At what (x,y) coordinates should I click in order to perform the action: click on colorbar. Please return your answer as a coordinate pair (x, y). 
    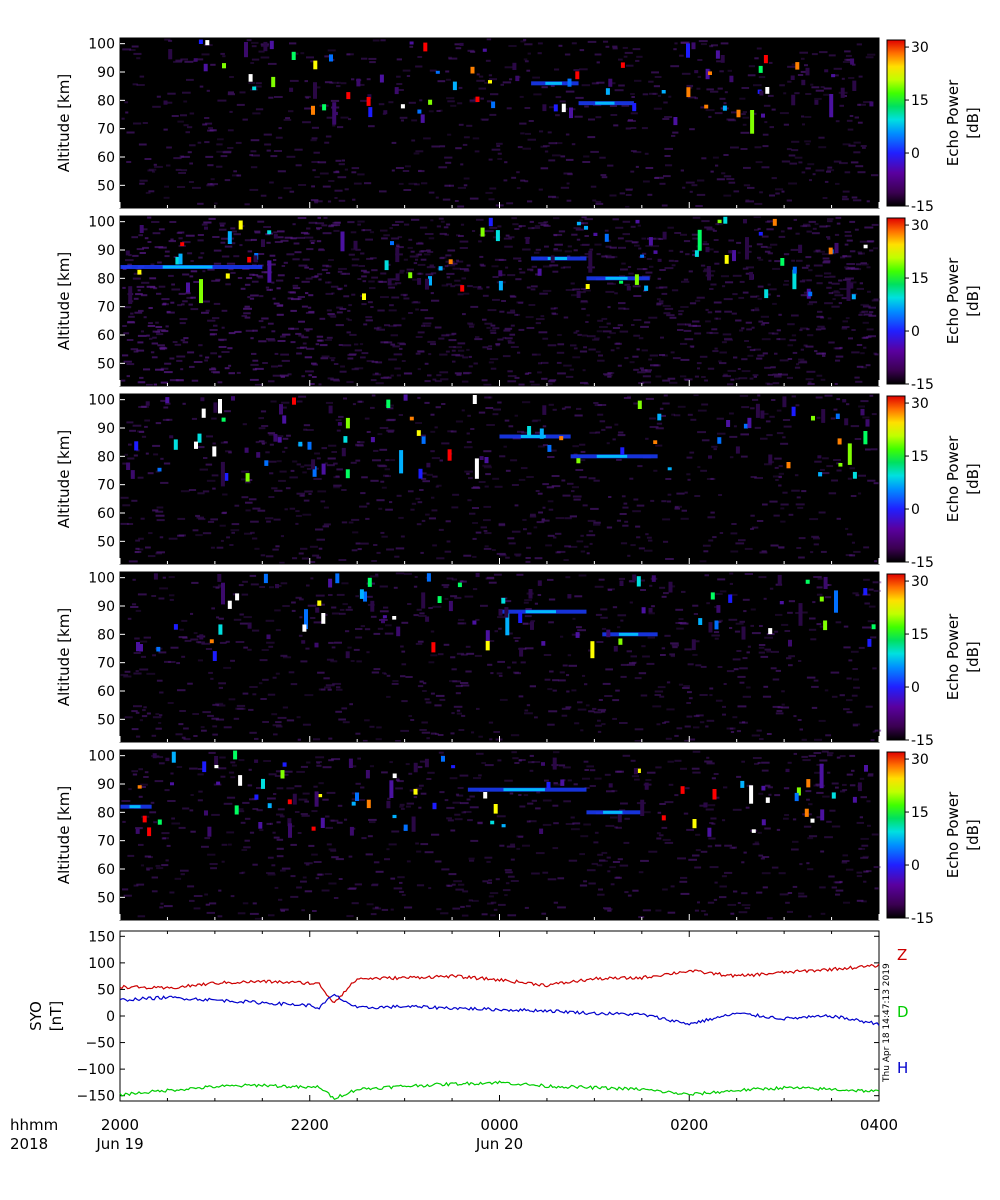
    Looking at the image, I should click on (896, 657).